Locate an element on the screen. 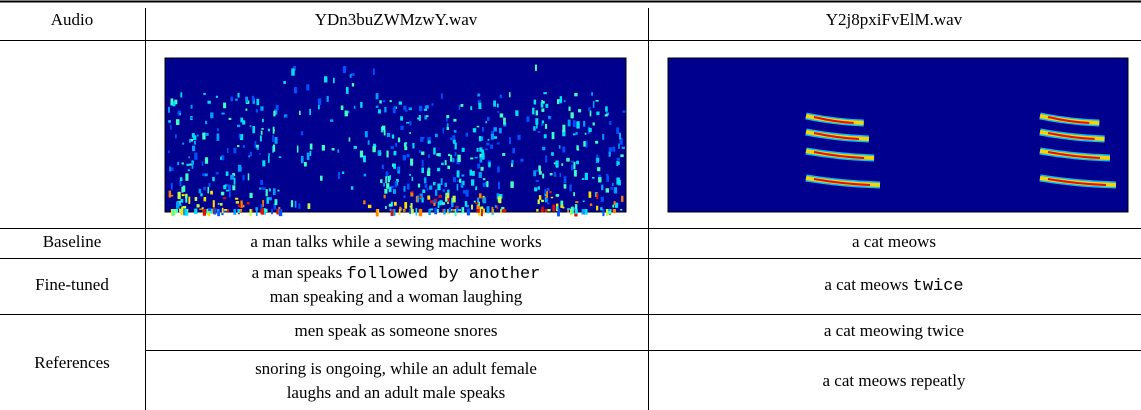 The height and width of the screenshot is (410, 1141). cell-text: a cat meows repeatly is located at coordinates (894, 380).